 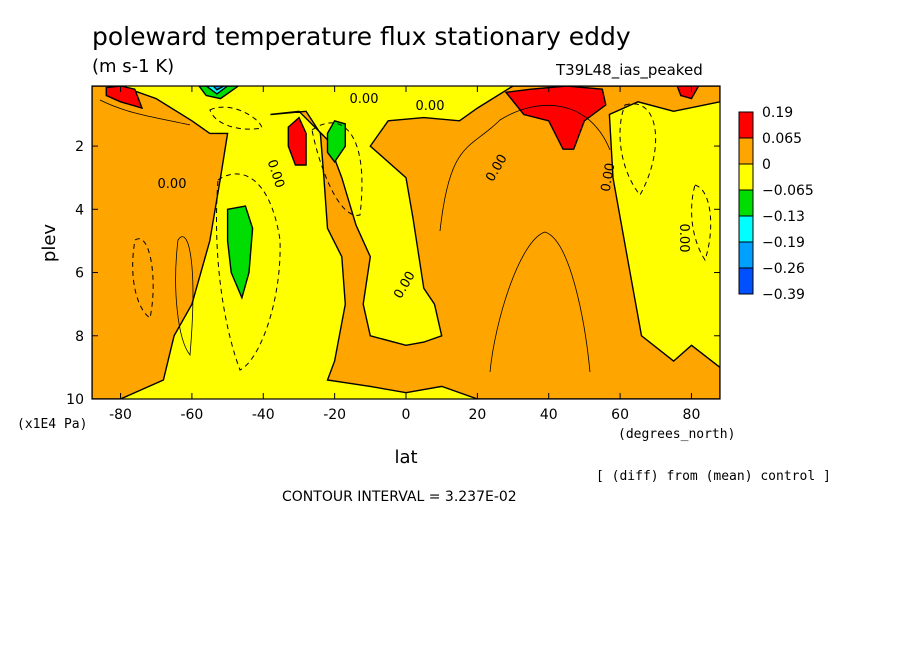 What do you see at coordinates (133, 66) in the screenshot?
I see `chart-units: (m s-1 K)` at bounding box center [133, 66].